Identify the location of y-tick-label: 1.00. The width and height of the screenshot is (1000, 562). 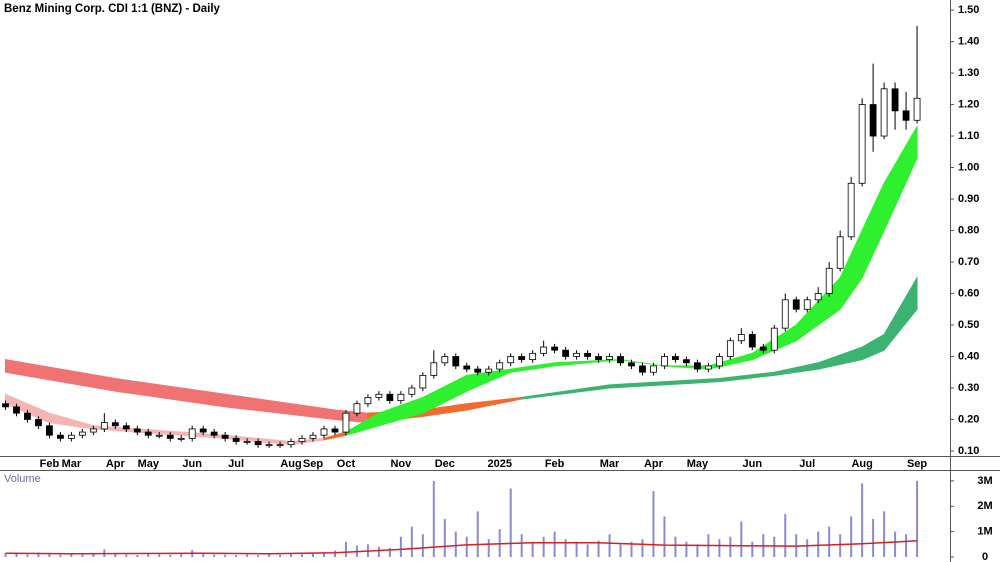
(968, 167).